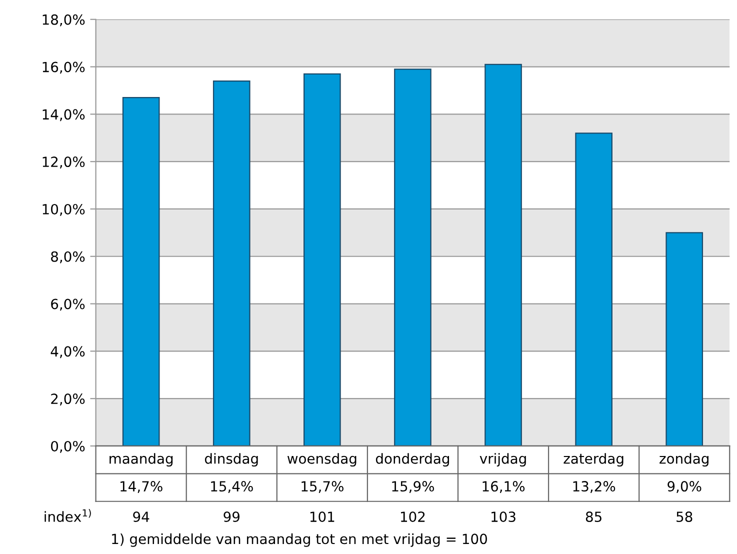 The width and height of the screenshot is (737, 554). Describe the element at coordinates (504, 517) in the screenshot. I see `text: 103` at that location.